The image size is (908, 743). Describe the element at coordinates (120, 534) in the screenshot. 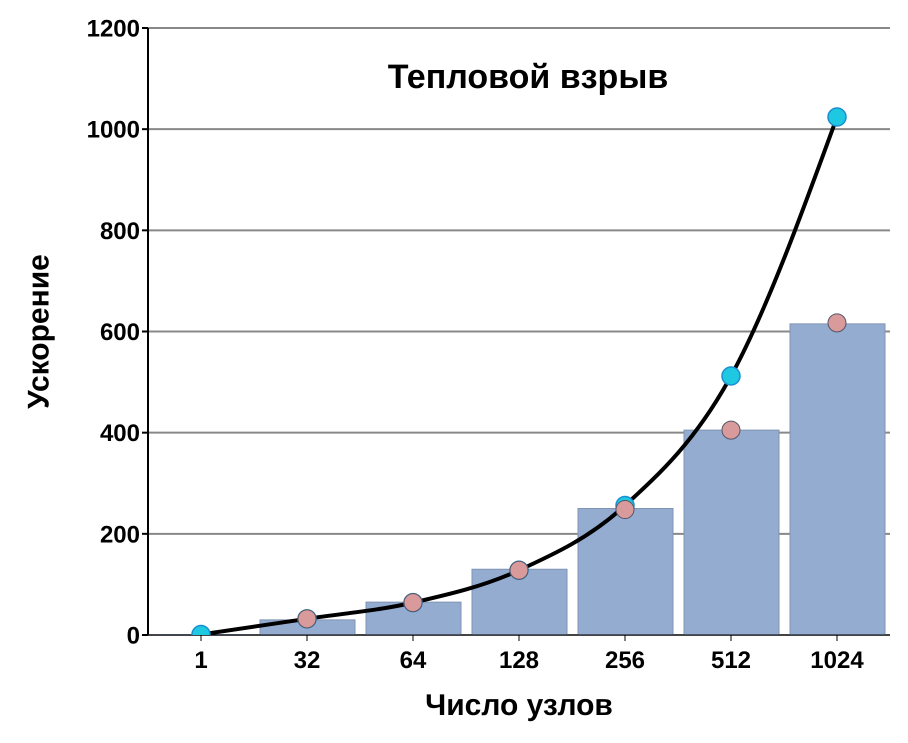

I see `y-tick-label: 200` at that location.